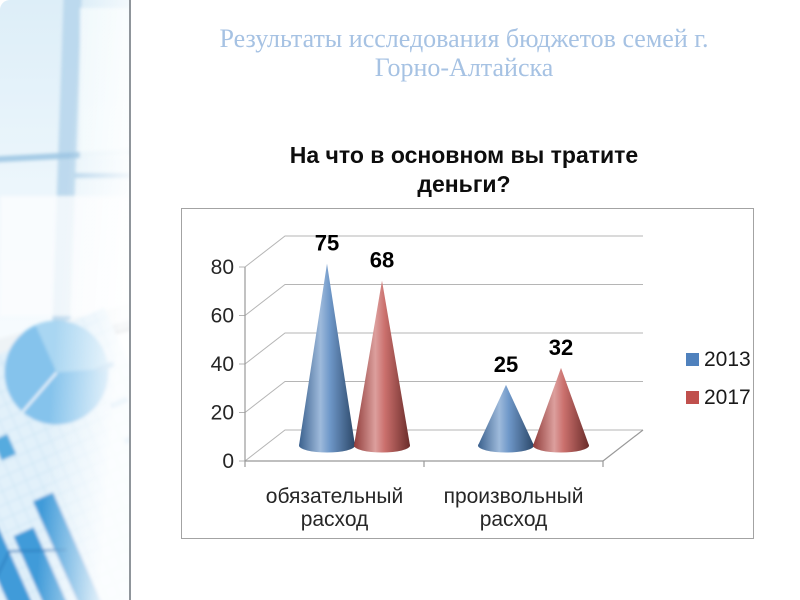 The height and width of the screenshot is (600, 800). Describe the element at coordinates (327, 342) in the screenshot. I see `cone-2013-cat1: 75` at that location.